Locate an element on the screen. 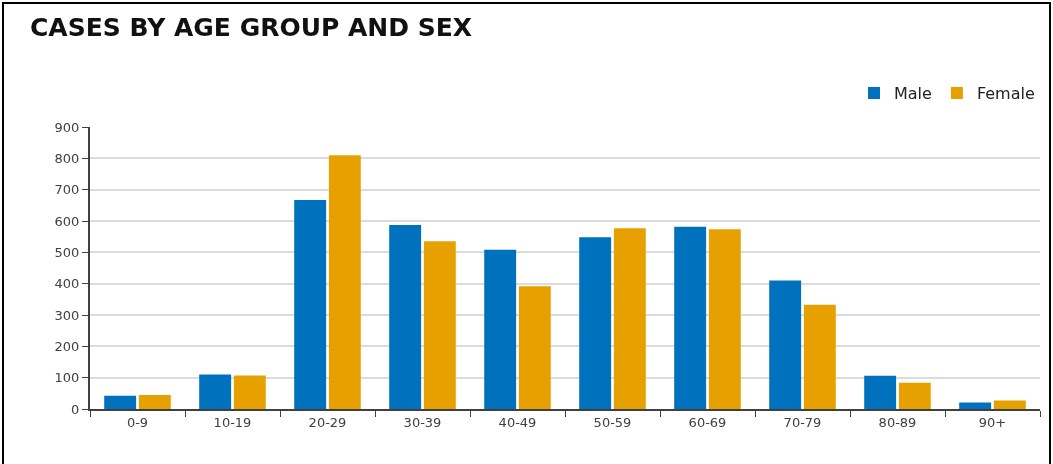 This screenshot has height=464, width=1053. y-tick-label: 600 is located at coordinates (67, 221).